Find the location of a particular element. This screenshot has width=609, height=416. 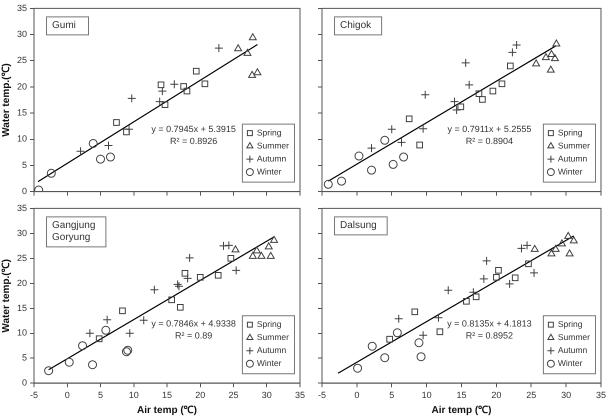

annotation: y = 0.8135x + 4.1813 is located at coordinates (489, 323).